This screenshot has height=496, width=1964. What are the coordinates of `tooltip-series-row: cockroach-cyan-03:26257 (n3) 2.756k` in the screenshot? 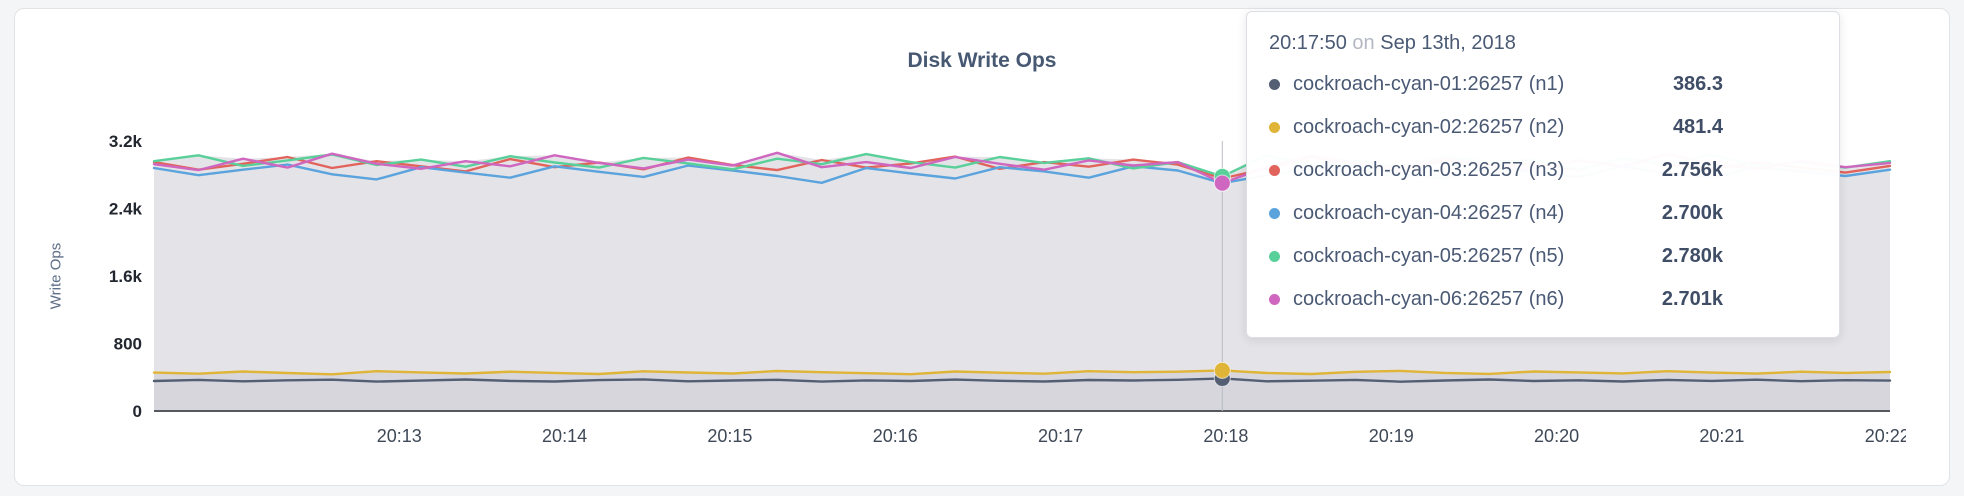 It's located at (1543, 170).